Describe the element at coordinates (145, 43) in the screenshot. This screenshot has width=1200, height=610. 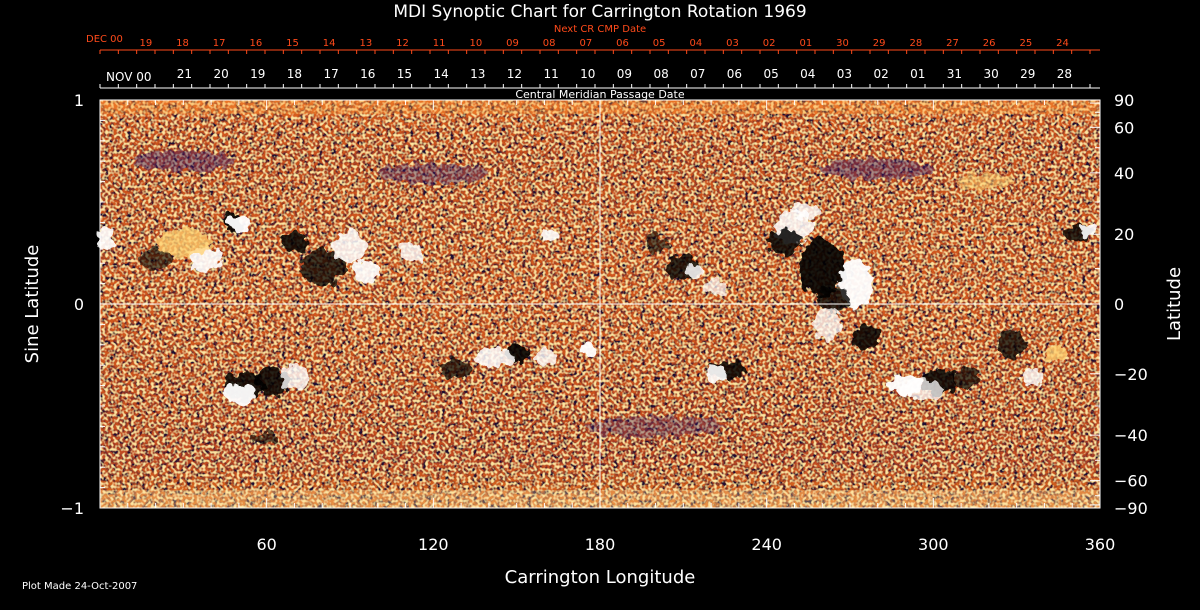
I see `next-cr-day-label: 19` at that location.